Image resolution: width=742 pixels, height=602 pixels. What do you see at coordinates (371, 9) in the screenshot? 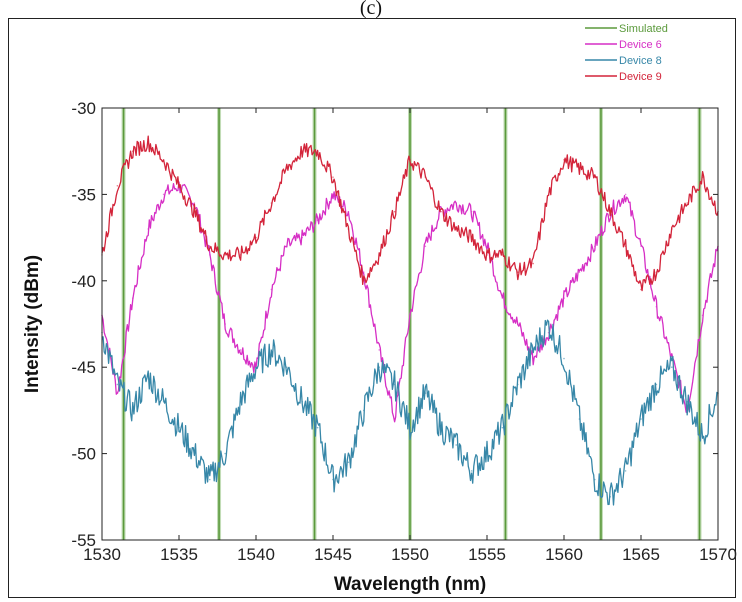
I see `panel-label: (c)` at bounding box center [371, 9].